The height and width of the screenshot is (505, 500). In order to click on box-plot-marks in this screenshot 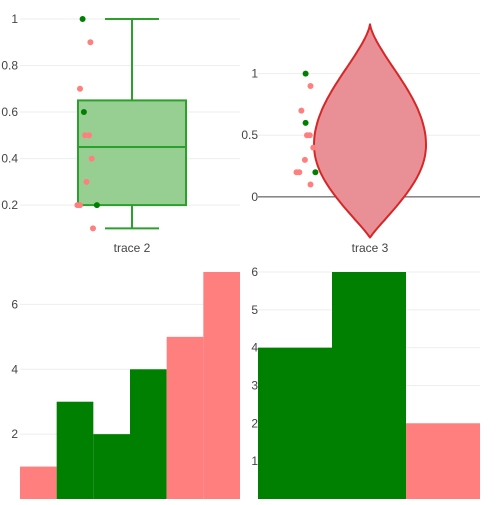, I will do `click(130, 123)`.